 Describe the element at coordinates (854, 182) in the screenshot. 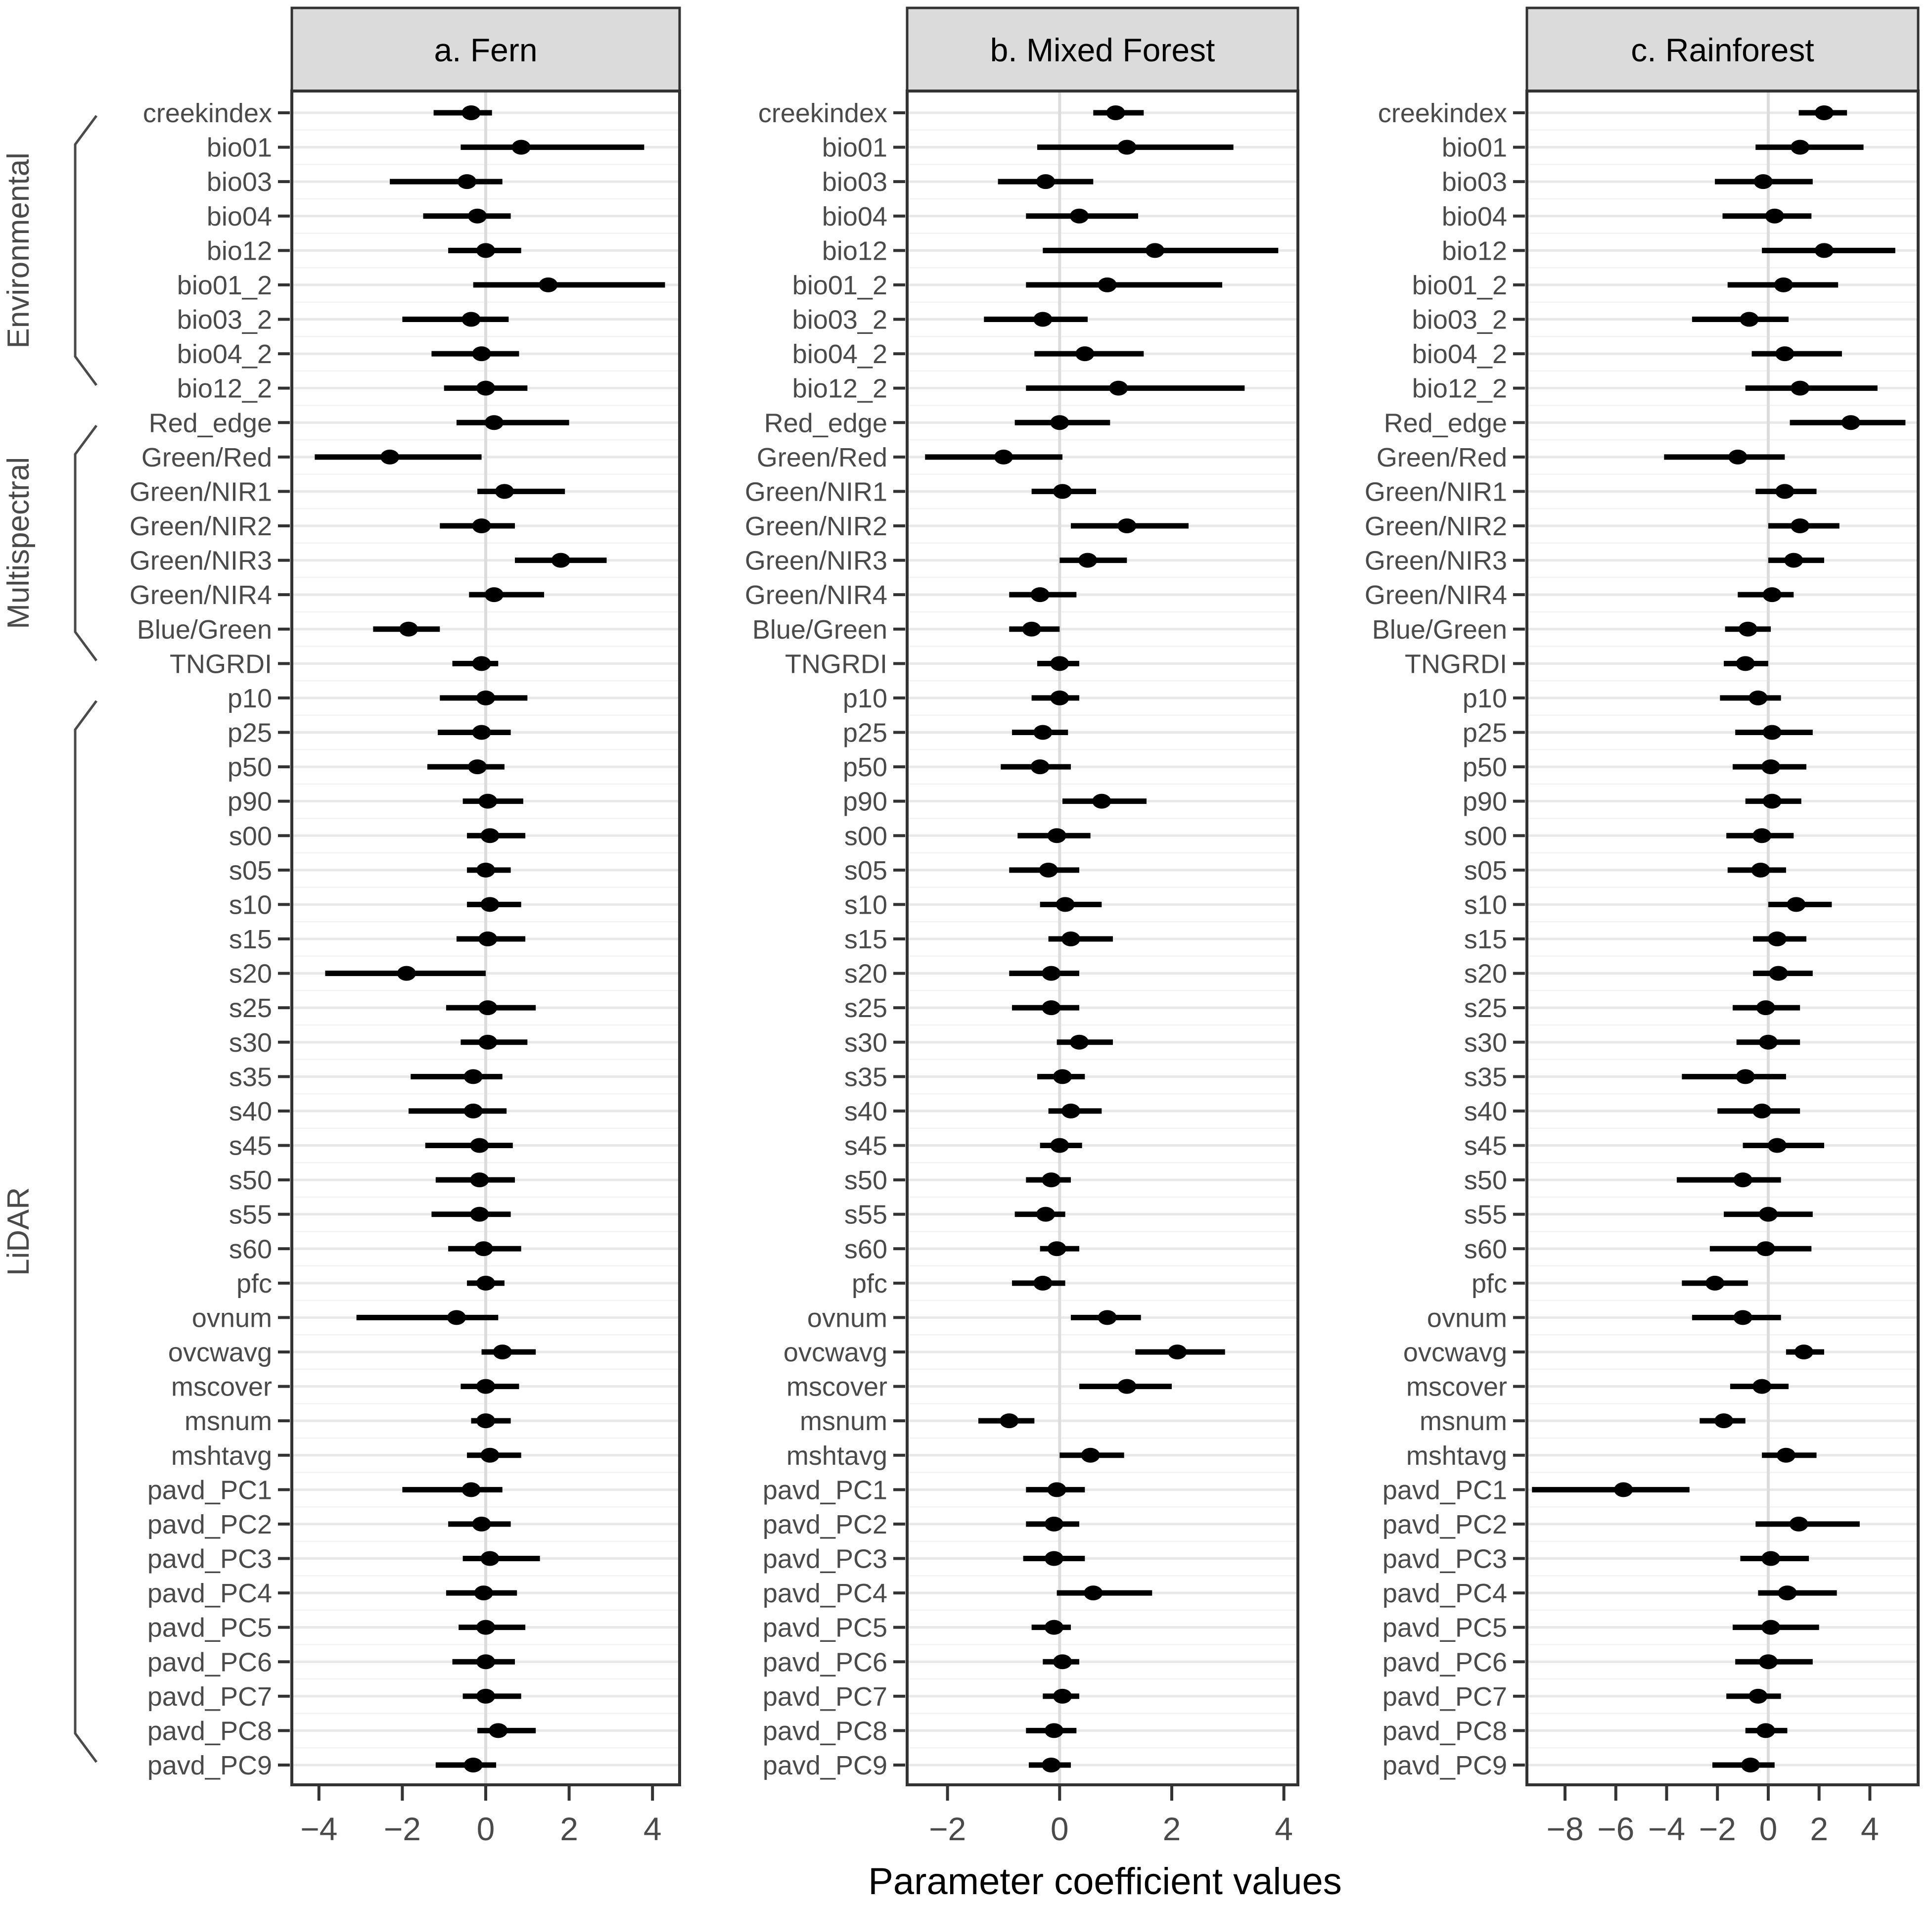

I see `y-axis-label: bio03` at that location.